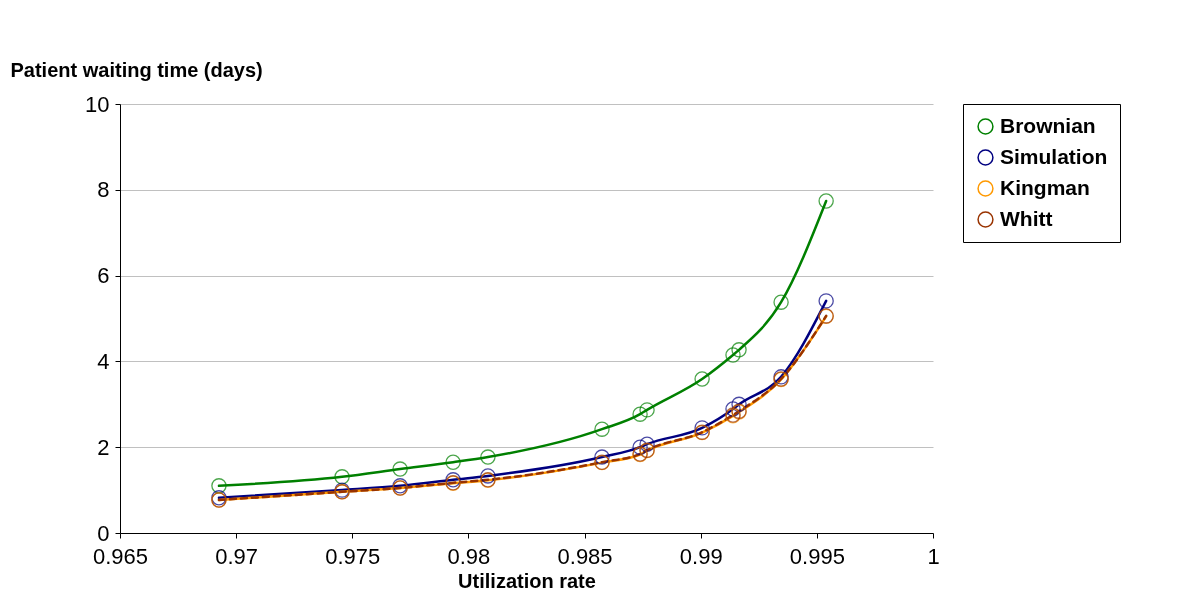 The image size is (1203, 592). What do you see at coordinates (1026, 218) in the screenshot?
I see `legend-label: Whitt` at bounding box center [1026, 218].